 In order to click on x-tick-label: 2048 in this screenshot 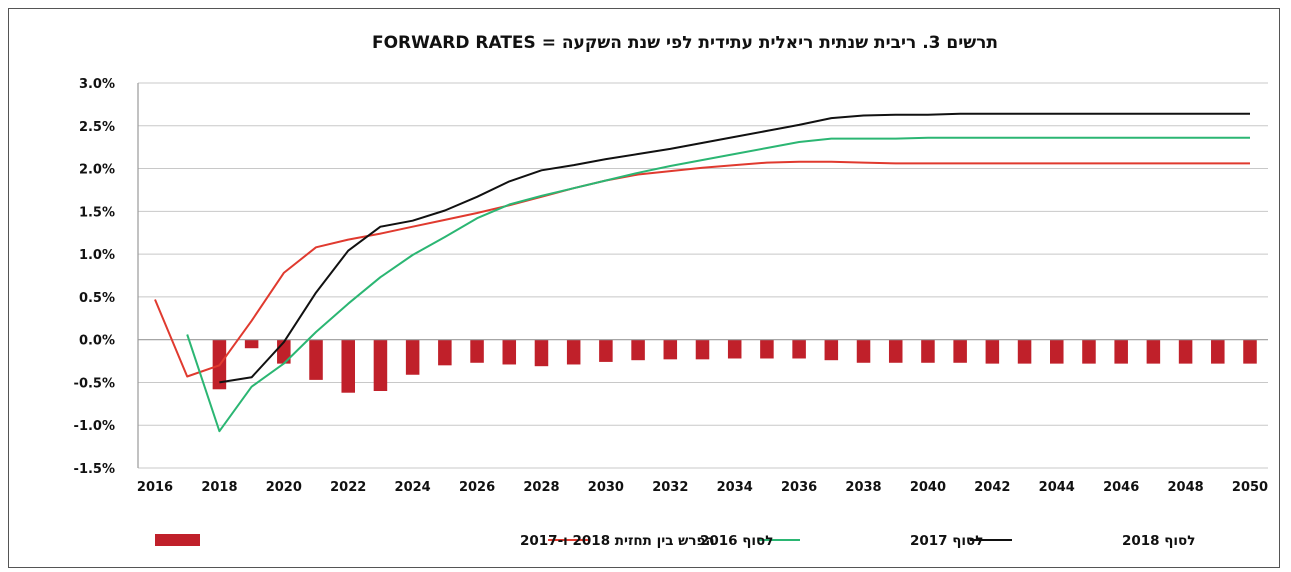, I will do `click(1185, 487)`.